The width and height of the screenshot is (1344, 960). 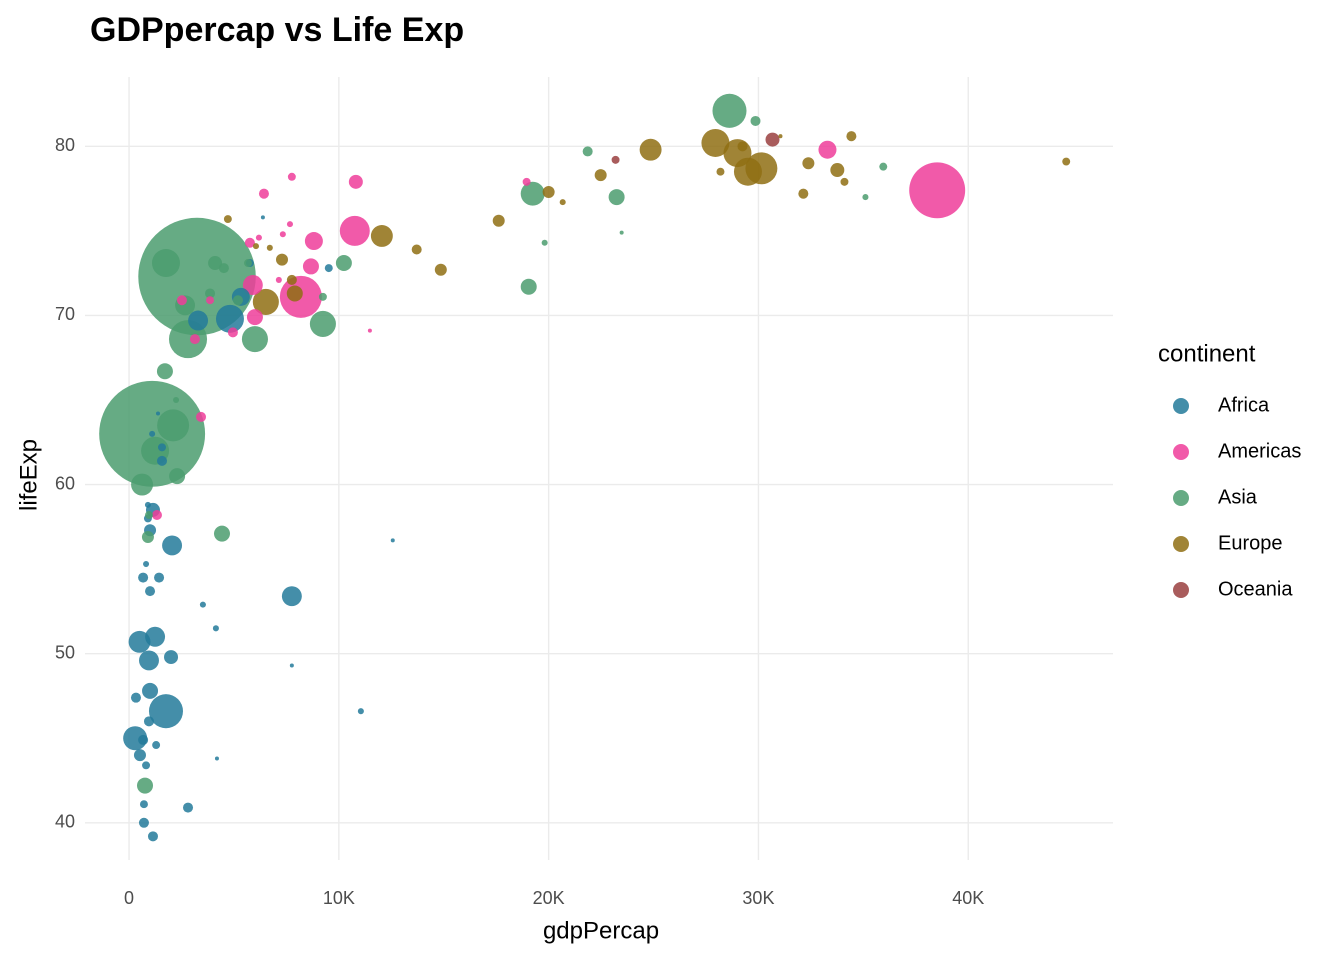 I want to click on legend-label: Europe, so click(x=1250, y=543).